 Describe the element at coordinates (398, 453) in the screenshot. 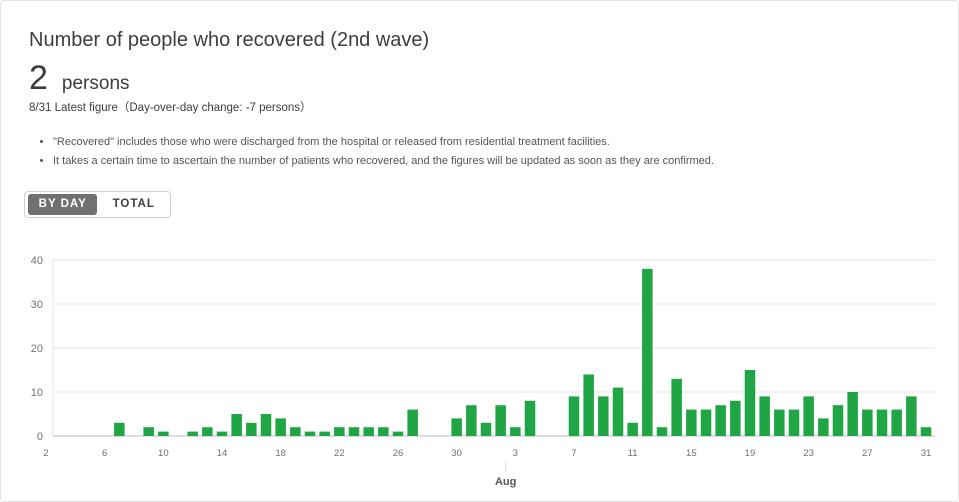

I see `x-tick-label: 26` at that location.